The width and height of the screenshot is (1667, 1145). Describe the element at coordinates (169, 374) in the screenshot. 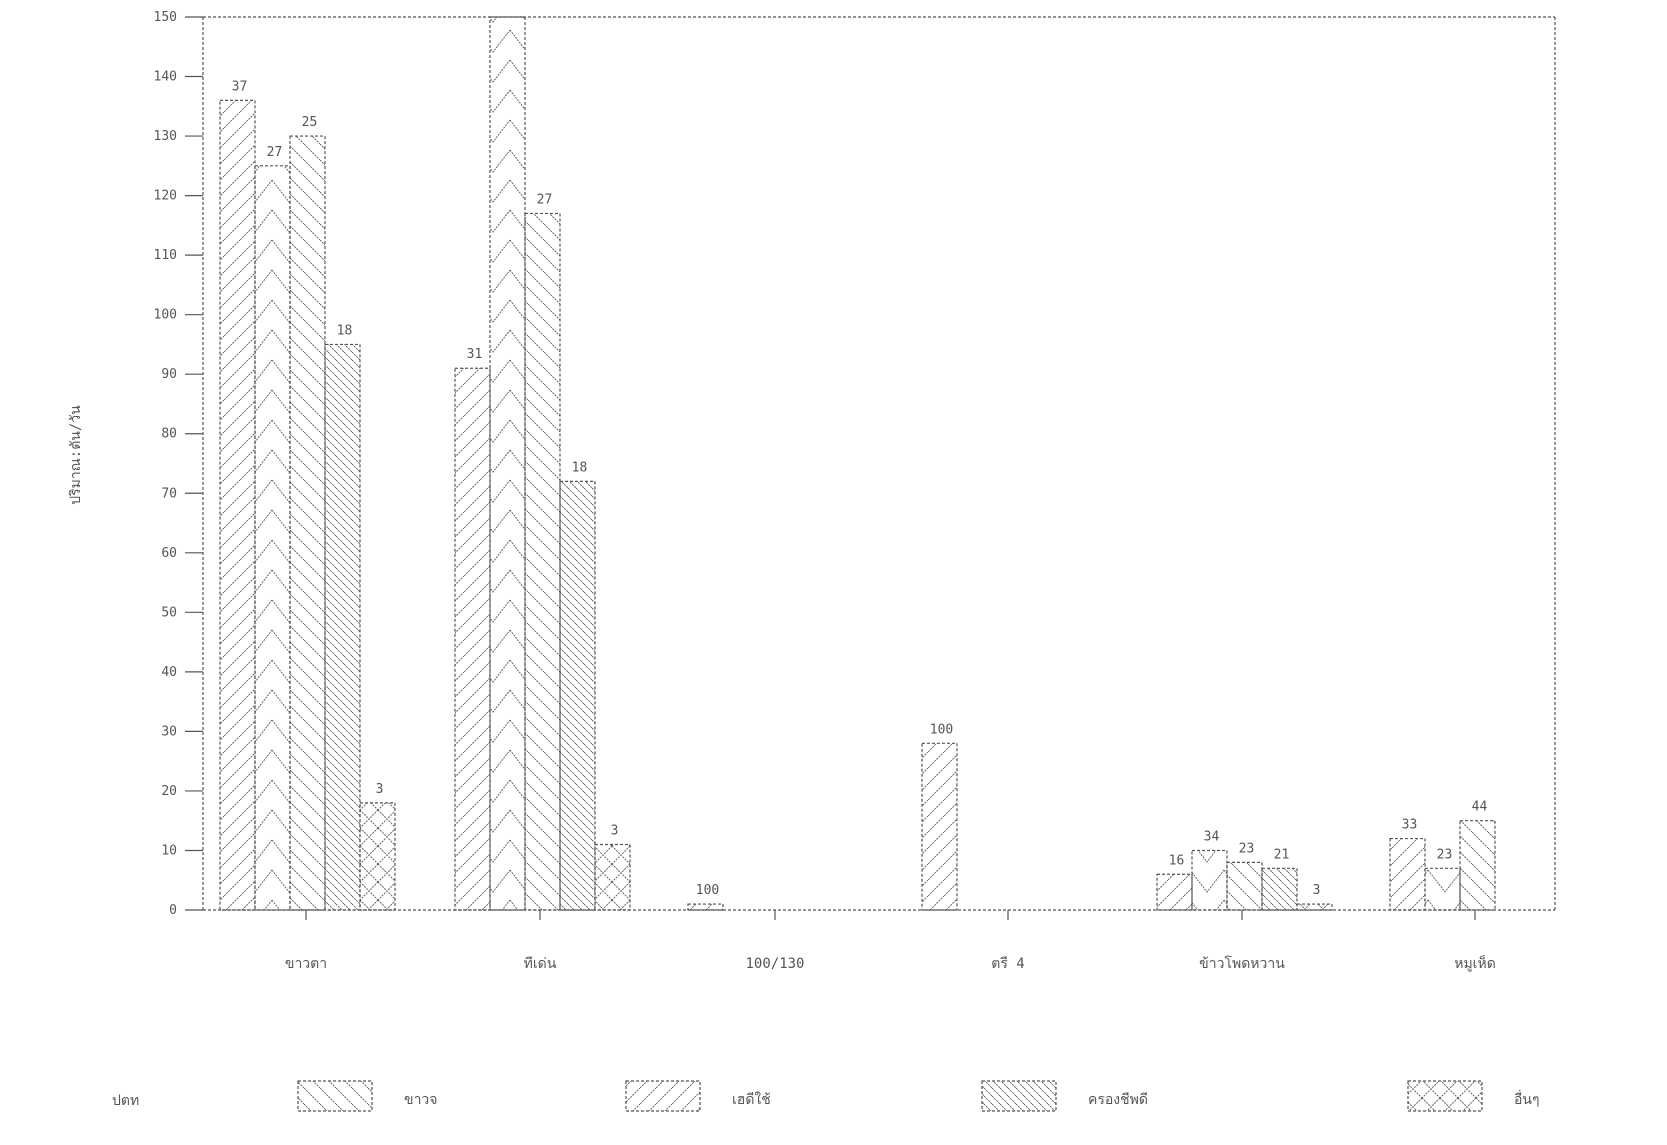

I see `y-tick-label: 90` at that location.